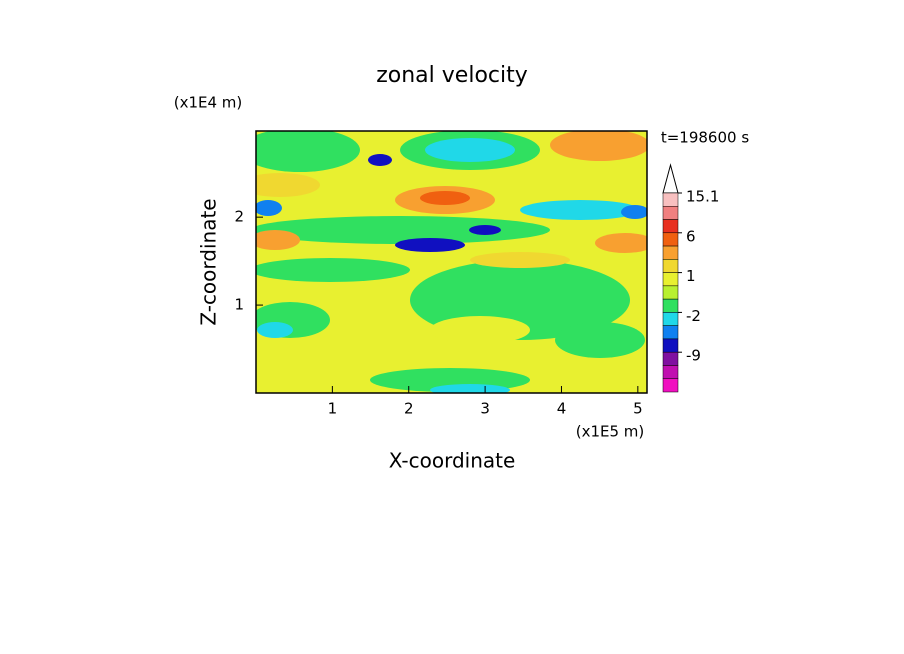 This screenshot has height=654, width=904. I want to click on x-tick-label: 4, so click(562, 409).